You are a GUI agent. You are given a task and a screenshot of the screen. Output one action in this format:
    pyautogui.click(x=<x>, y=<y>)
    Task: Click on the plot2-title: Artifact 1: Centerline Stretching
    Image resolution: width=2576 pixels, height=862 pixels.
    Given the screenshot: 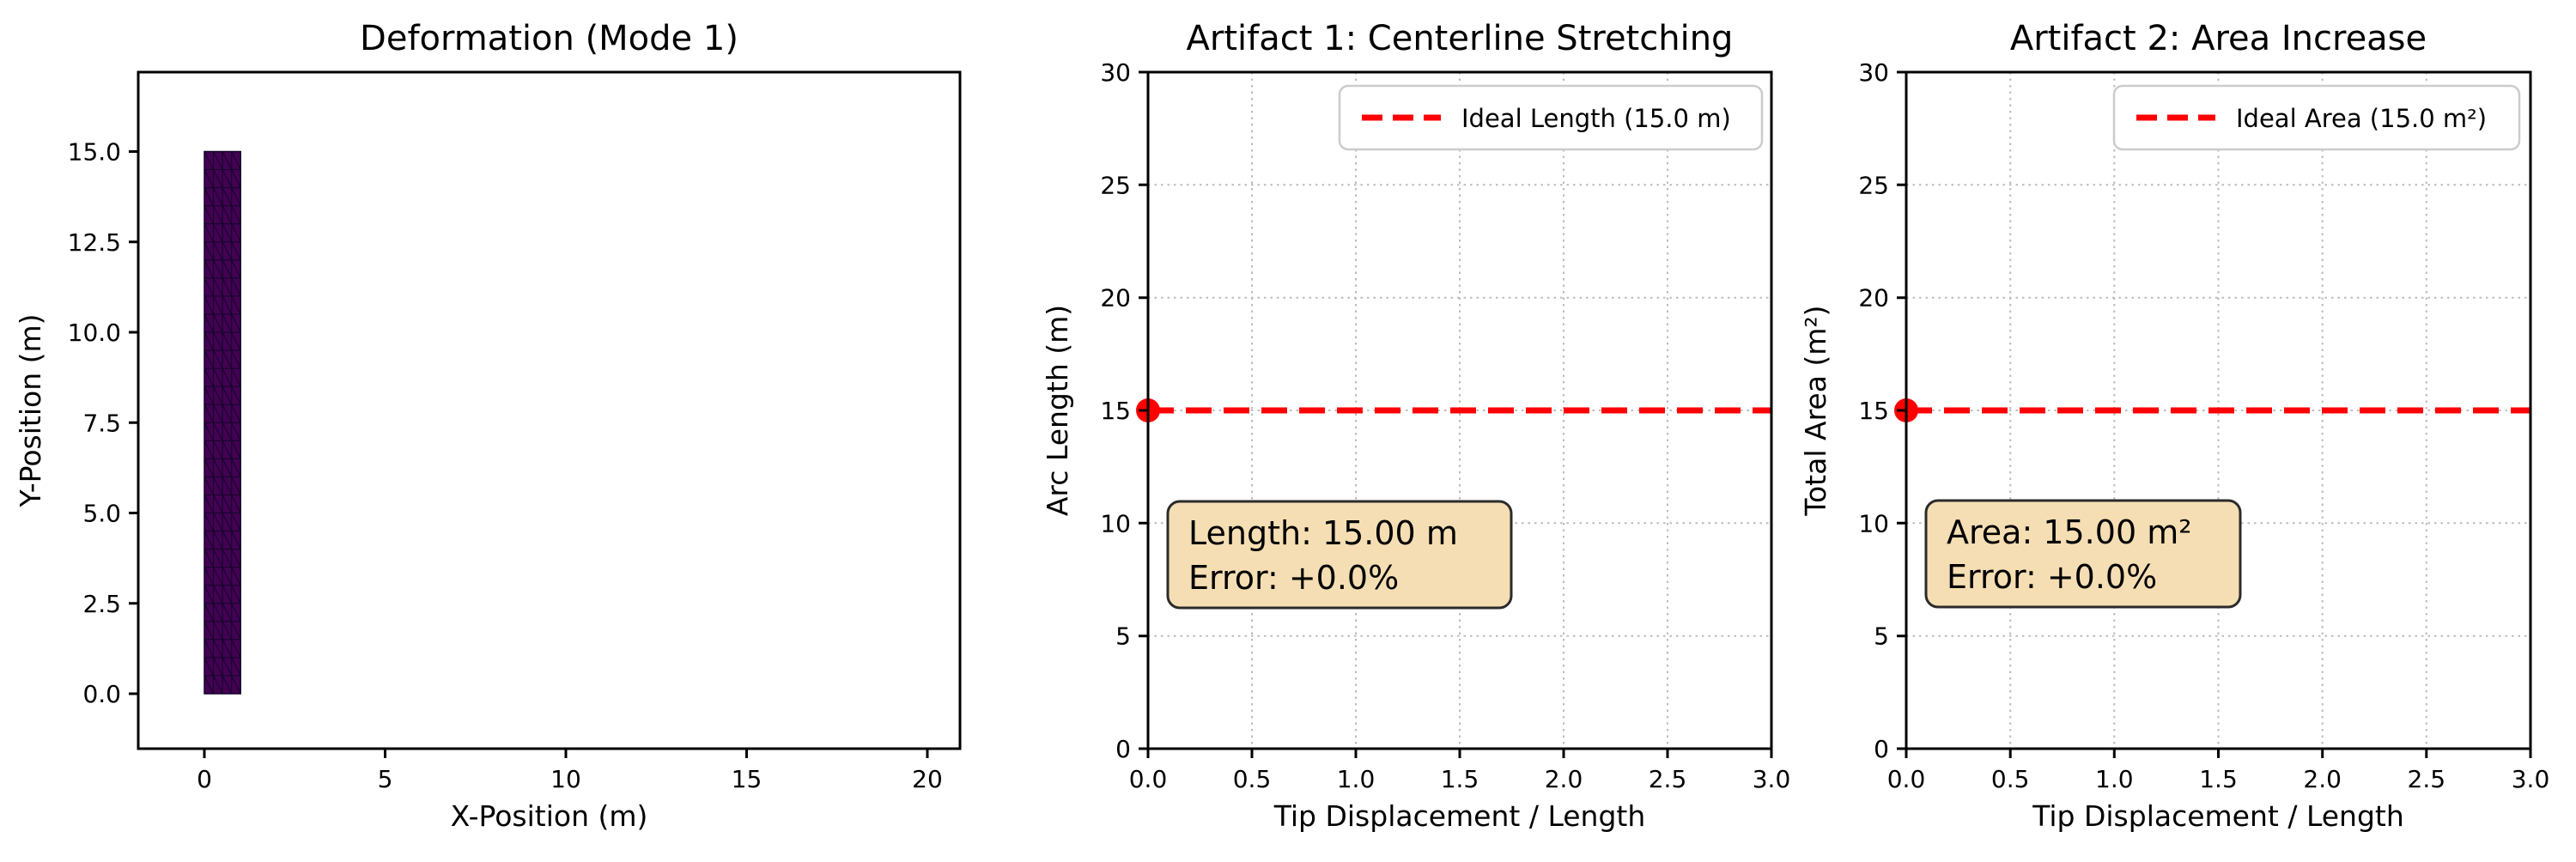 What is the action you would take?
    pyautogui.click(x=1460, y=38)
    